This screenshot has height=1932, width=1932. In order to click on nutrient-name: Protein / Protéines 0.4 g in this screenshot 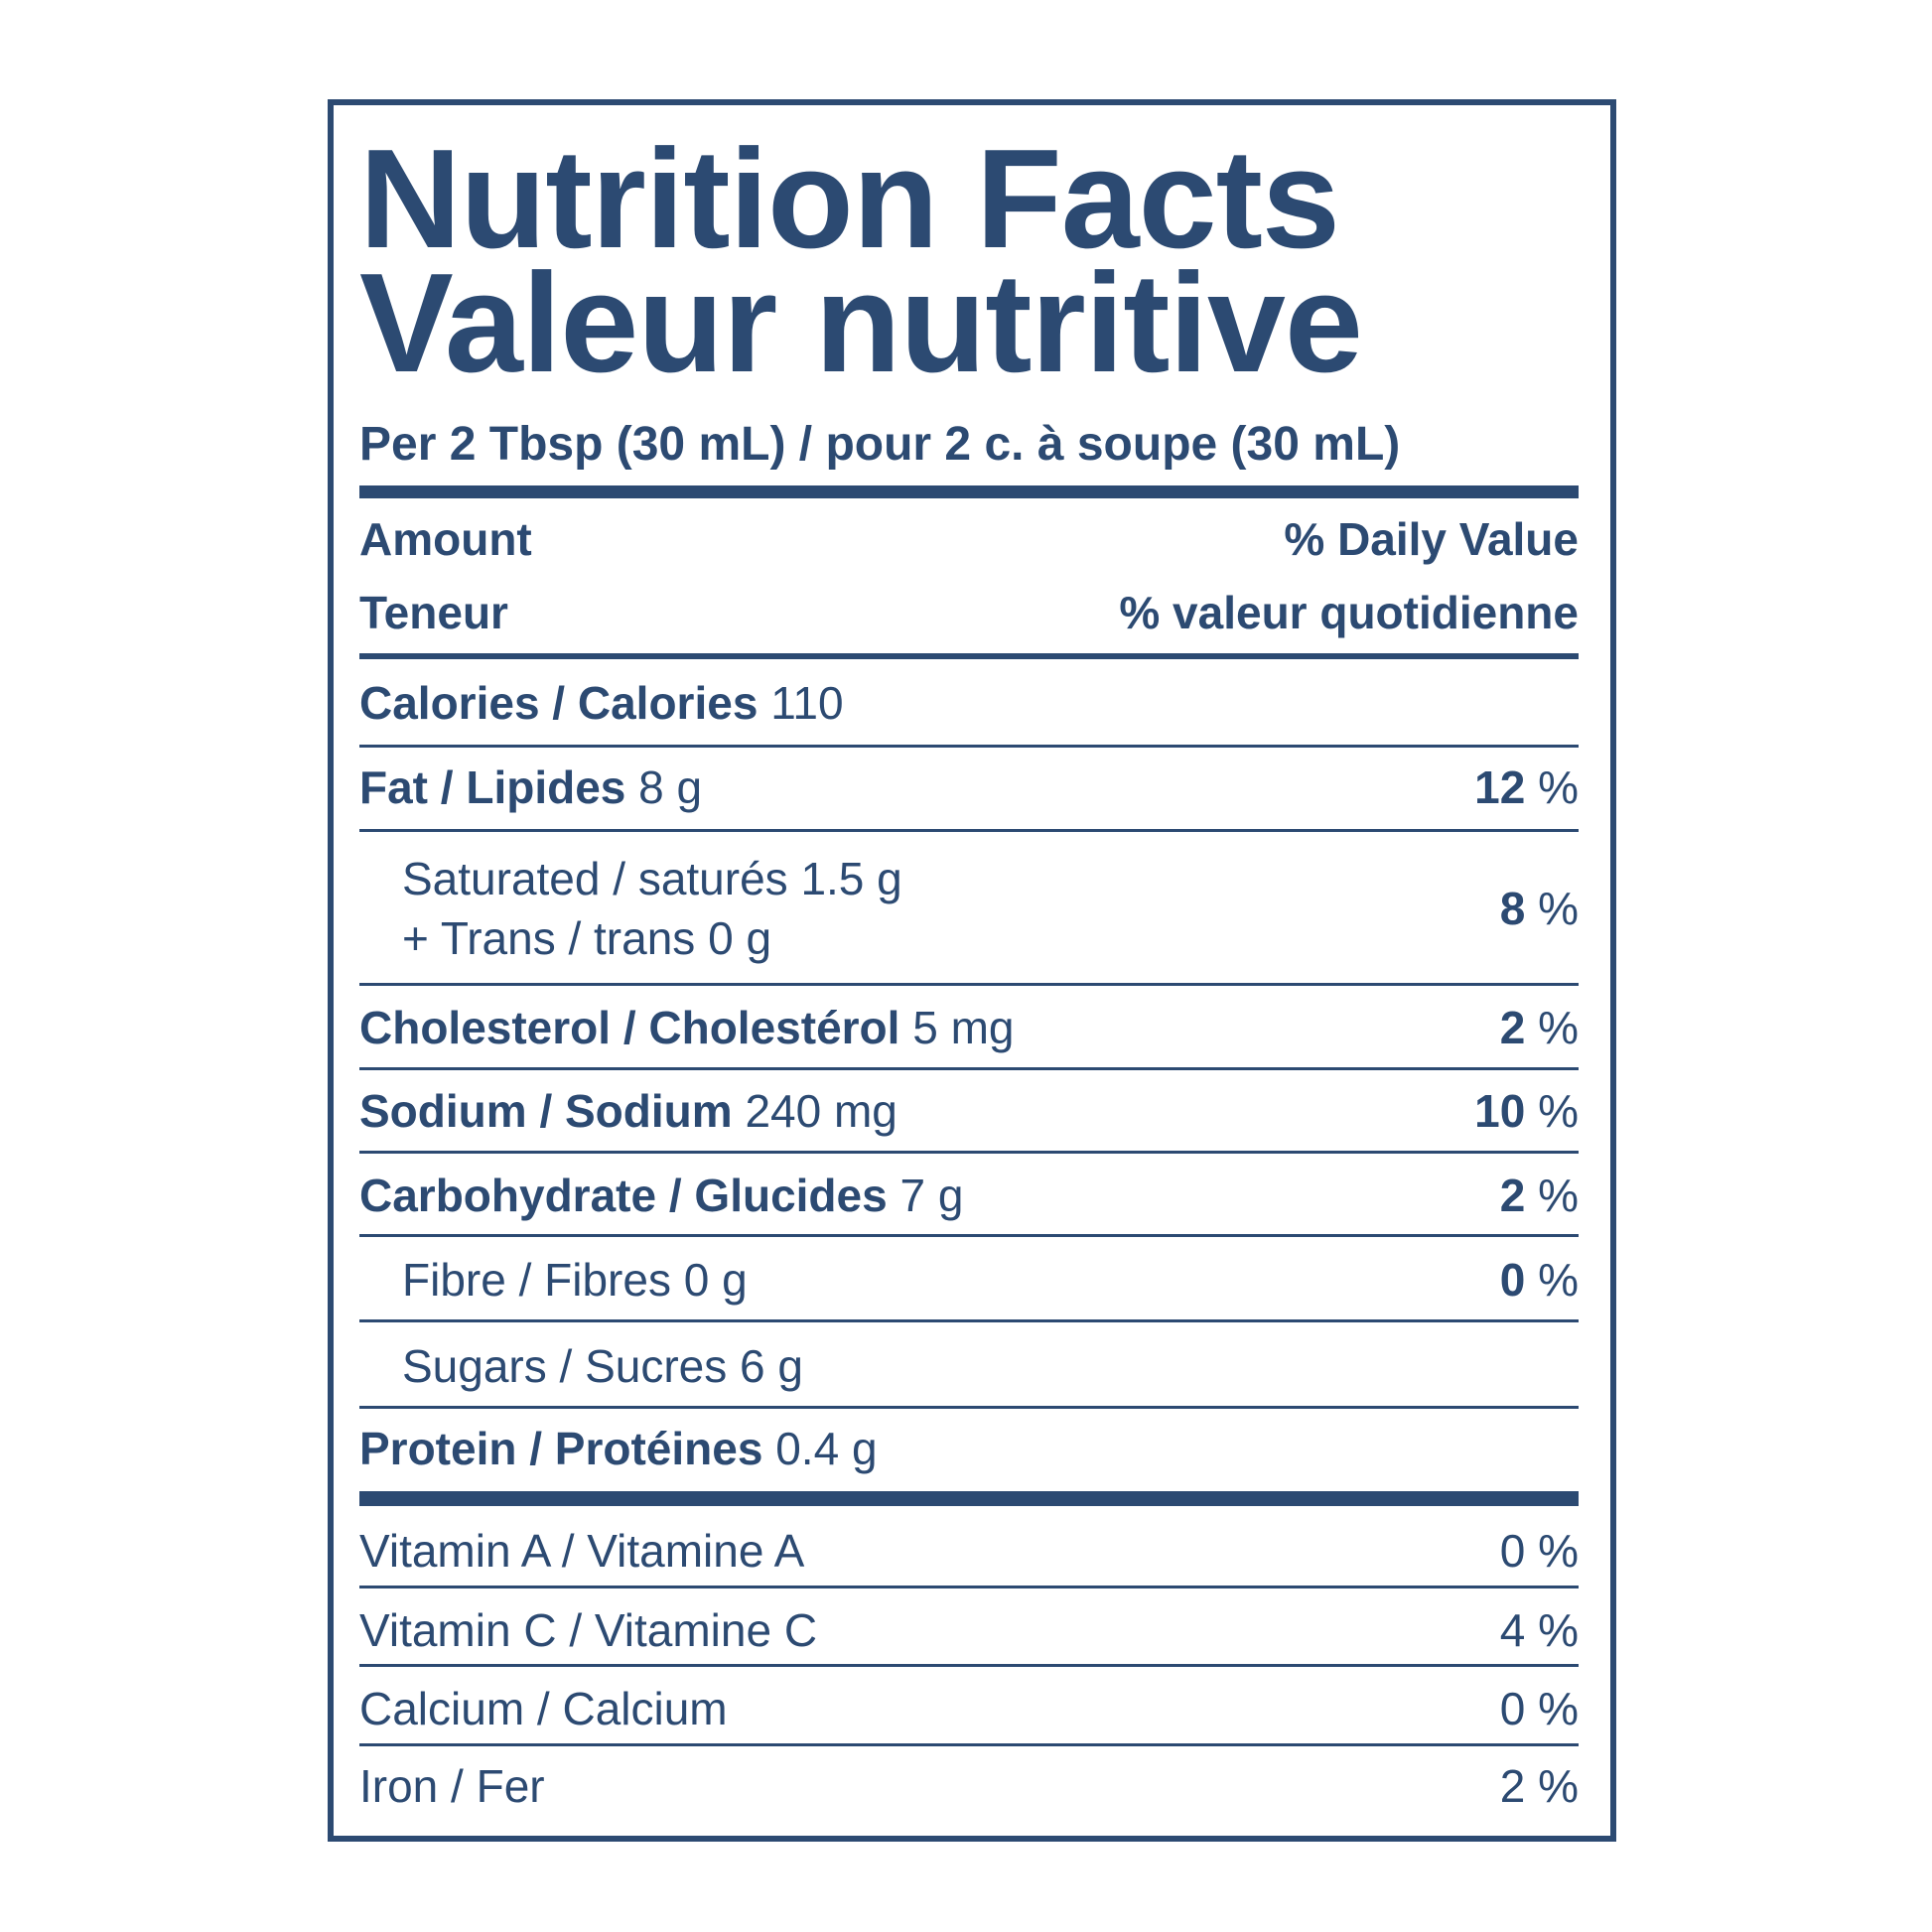, I will do `click(618, 1448)`.